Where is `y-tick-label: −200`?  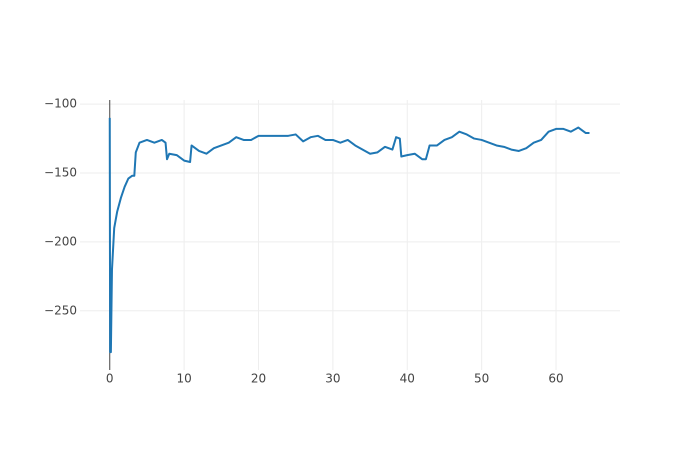 y-tick-label: −200 is located at coordinates (60, 241).